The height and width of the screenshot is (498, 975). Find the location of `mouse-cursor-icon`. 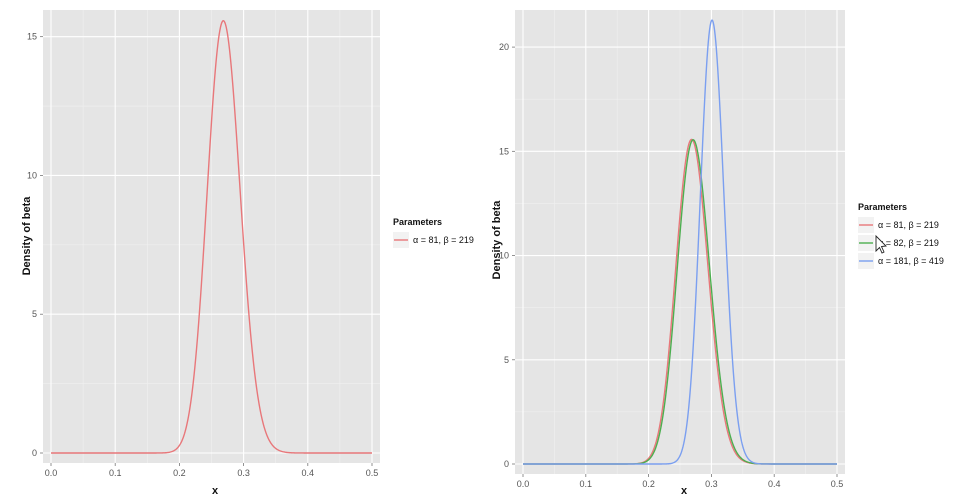

mouse-cursor-icon is located at coordinates (881, 244).